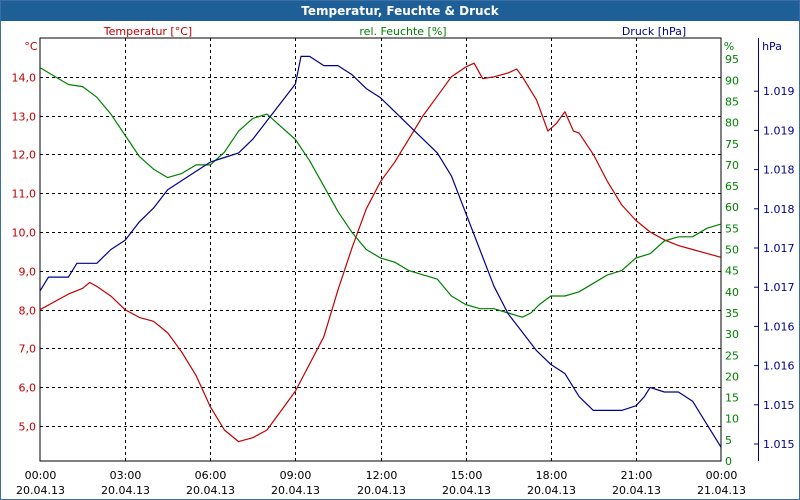 Image resolution: width=800 pixels, height=500 pixels. I want to click on y-tick-humidity: 5, so click(728, 440).